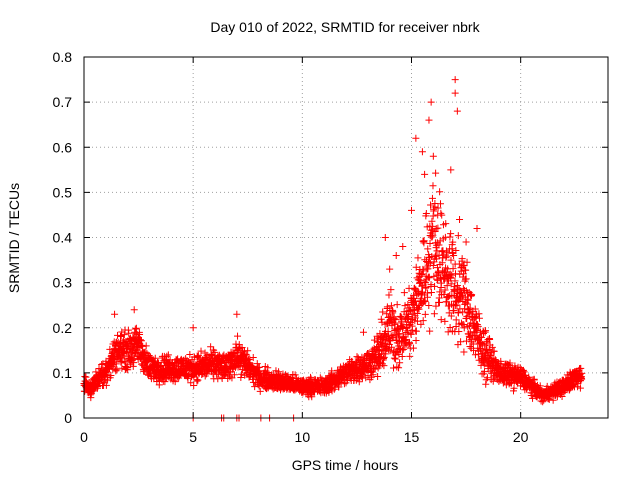 The width and height of the screenshot is (640, 480). Describe the element at coordinates (303, 437) in the screenshot. I see `x-tick-label: 10` at that location.